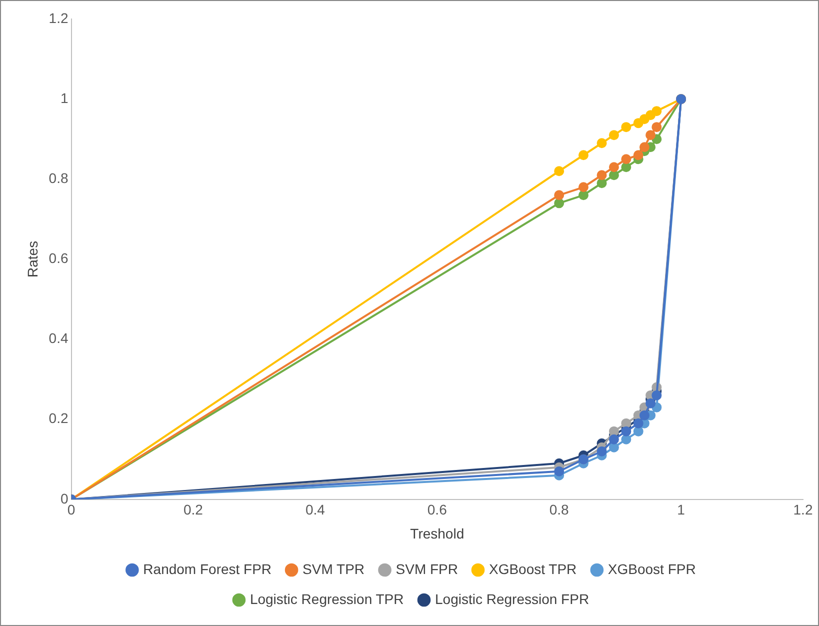 The width and height of the screenshot is (819, 626). I want to click on x-tick-label: 0.4, so click(315, 510).